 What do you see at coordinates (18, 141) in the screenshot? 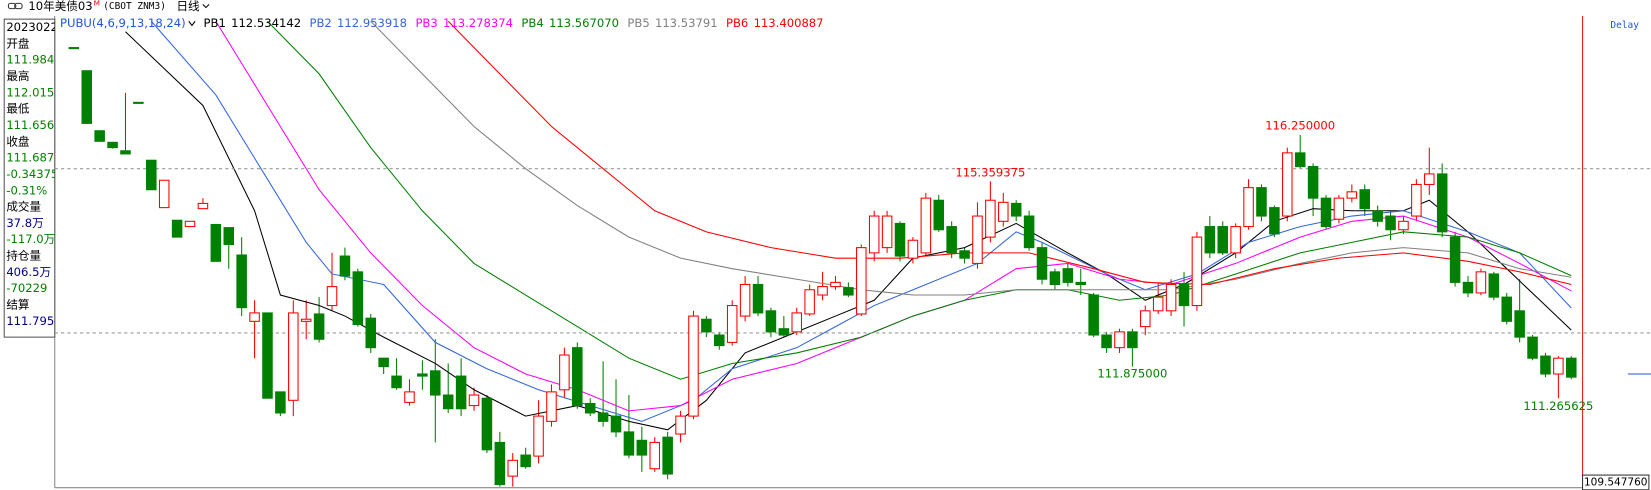
I see `info-row: 收盘` at bounding box center [18, 141].